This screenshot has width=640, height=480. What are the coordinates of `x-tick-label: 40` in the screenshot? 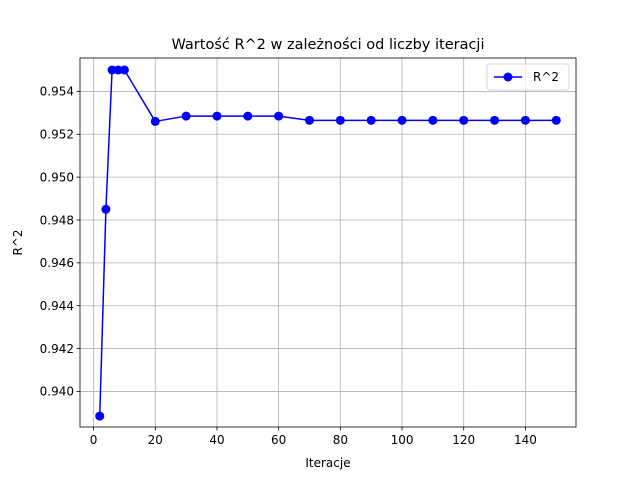 It's located at (216, 440).